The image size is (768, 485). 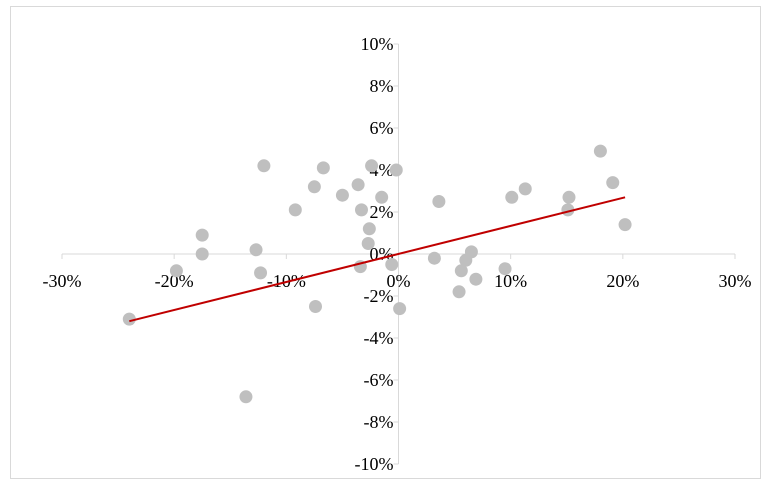 I want to click on y-tick-label: 8%, so click(x=382, y=86).